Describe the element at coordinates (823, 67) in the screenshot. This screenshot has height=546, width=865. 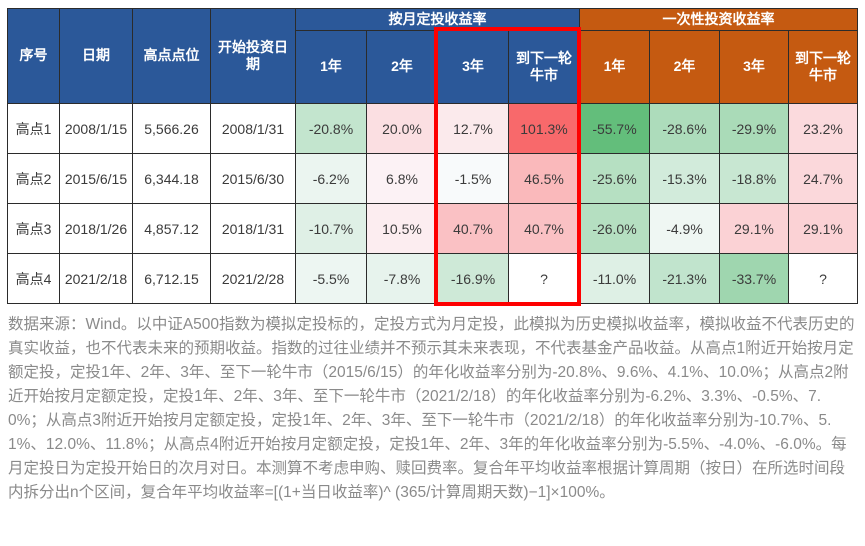
I see `sub-header-lump-next-bull: 到下一轮牛市` at that location.